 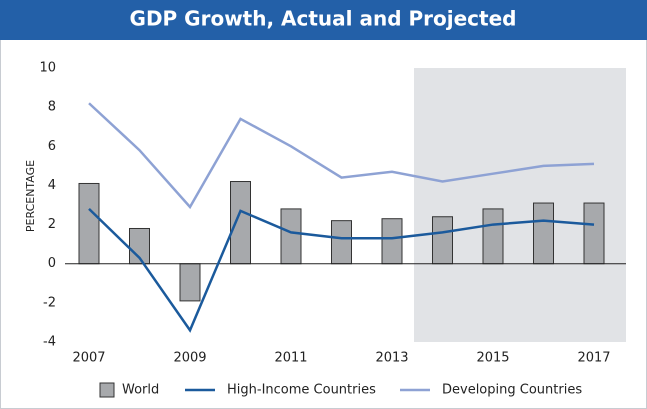 What do you see at coordinates (47, 68) in the screenshot?
I see `y-tick-label: 10` at bounding box center [47, 68].